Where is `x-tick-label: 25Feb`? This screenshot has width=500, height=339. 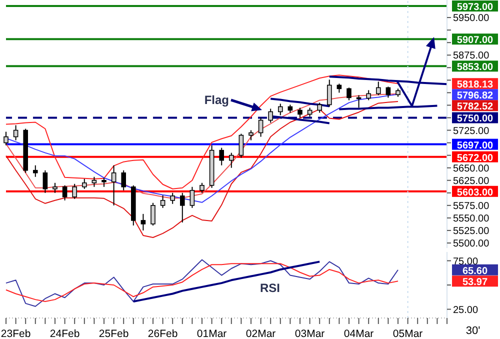 x-tick-label: 25Feb is located at coordinates (113, 333).